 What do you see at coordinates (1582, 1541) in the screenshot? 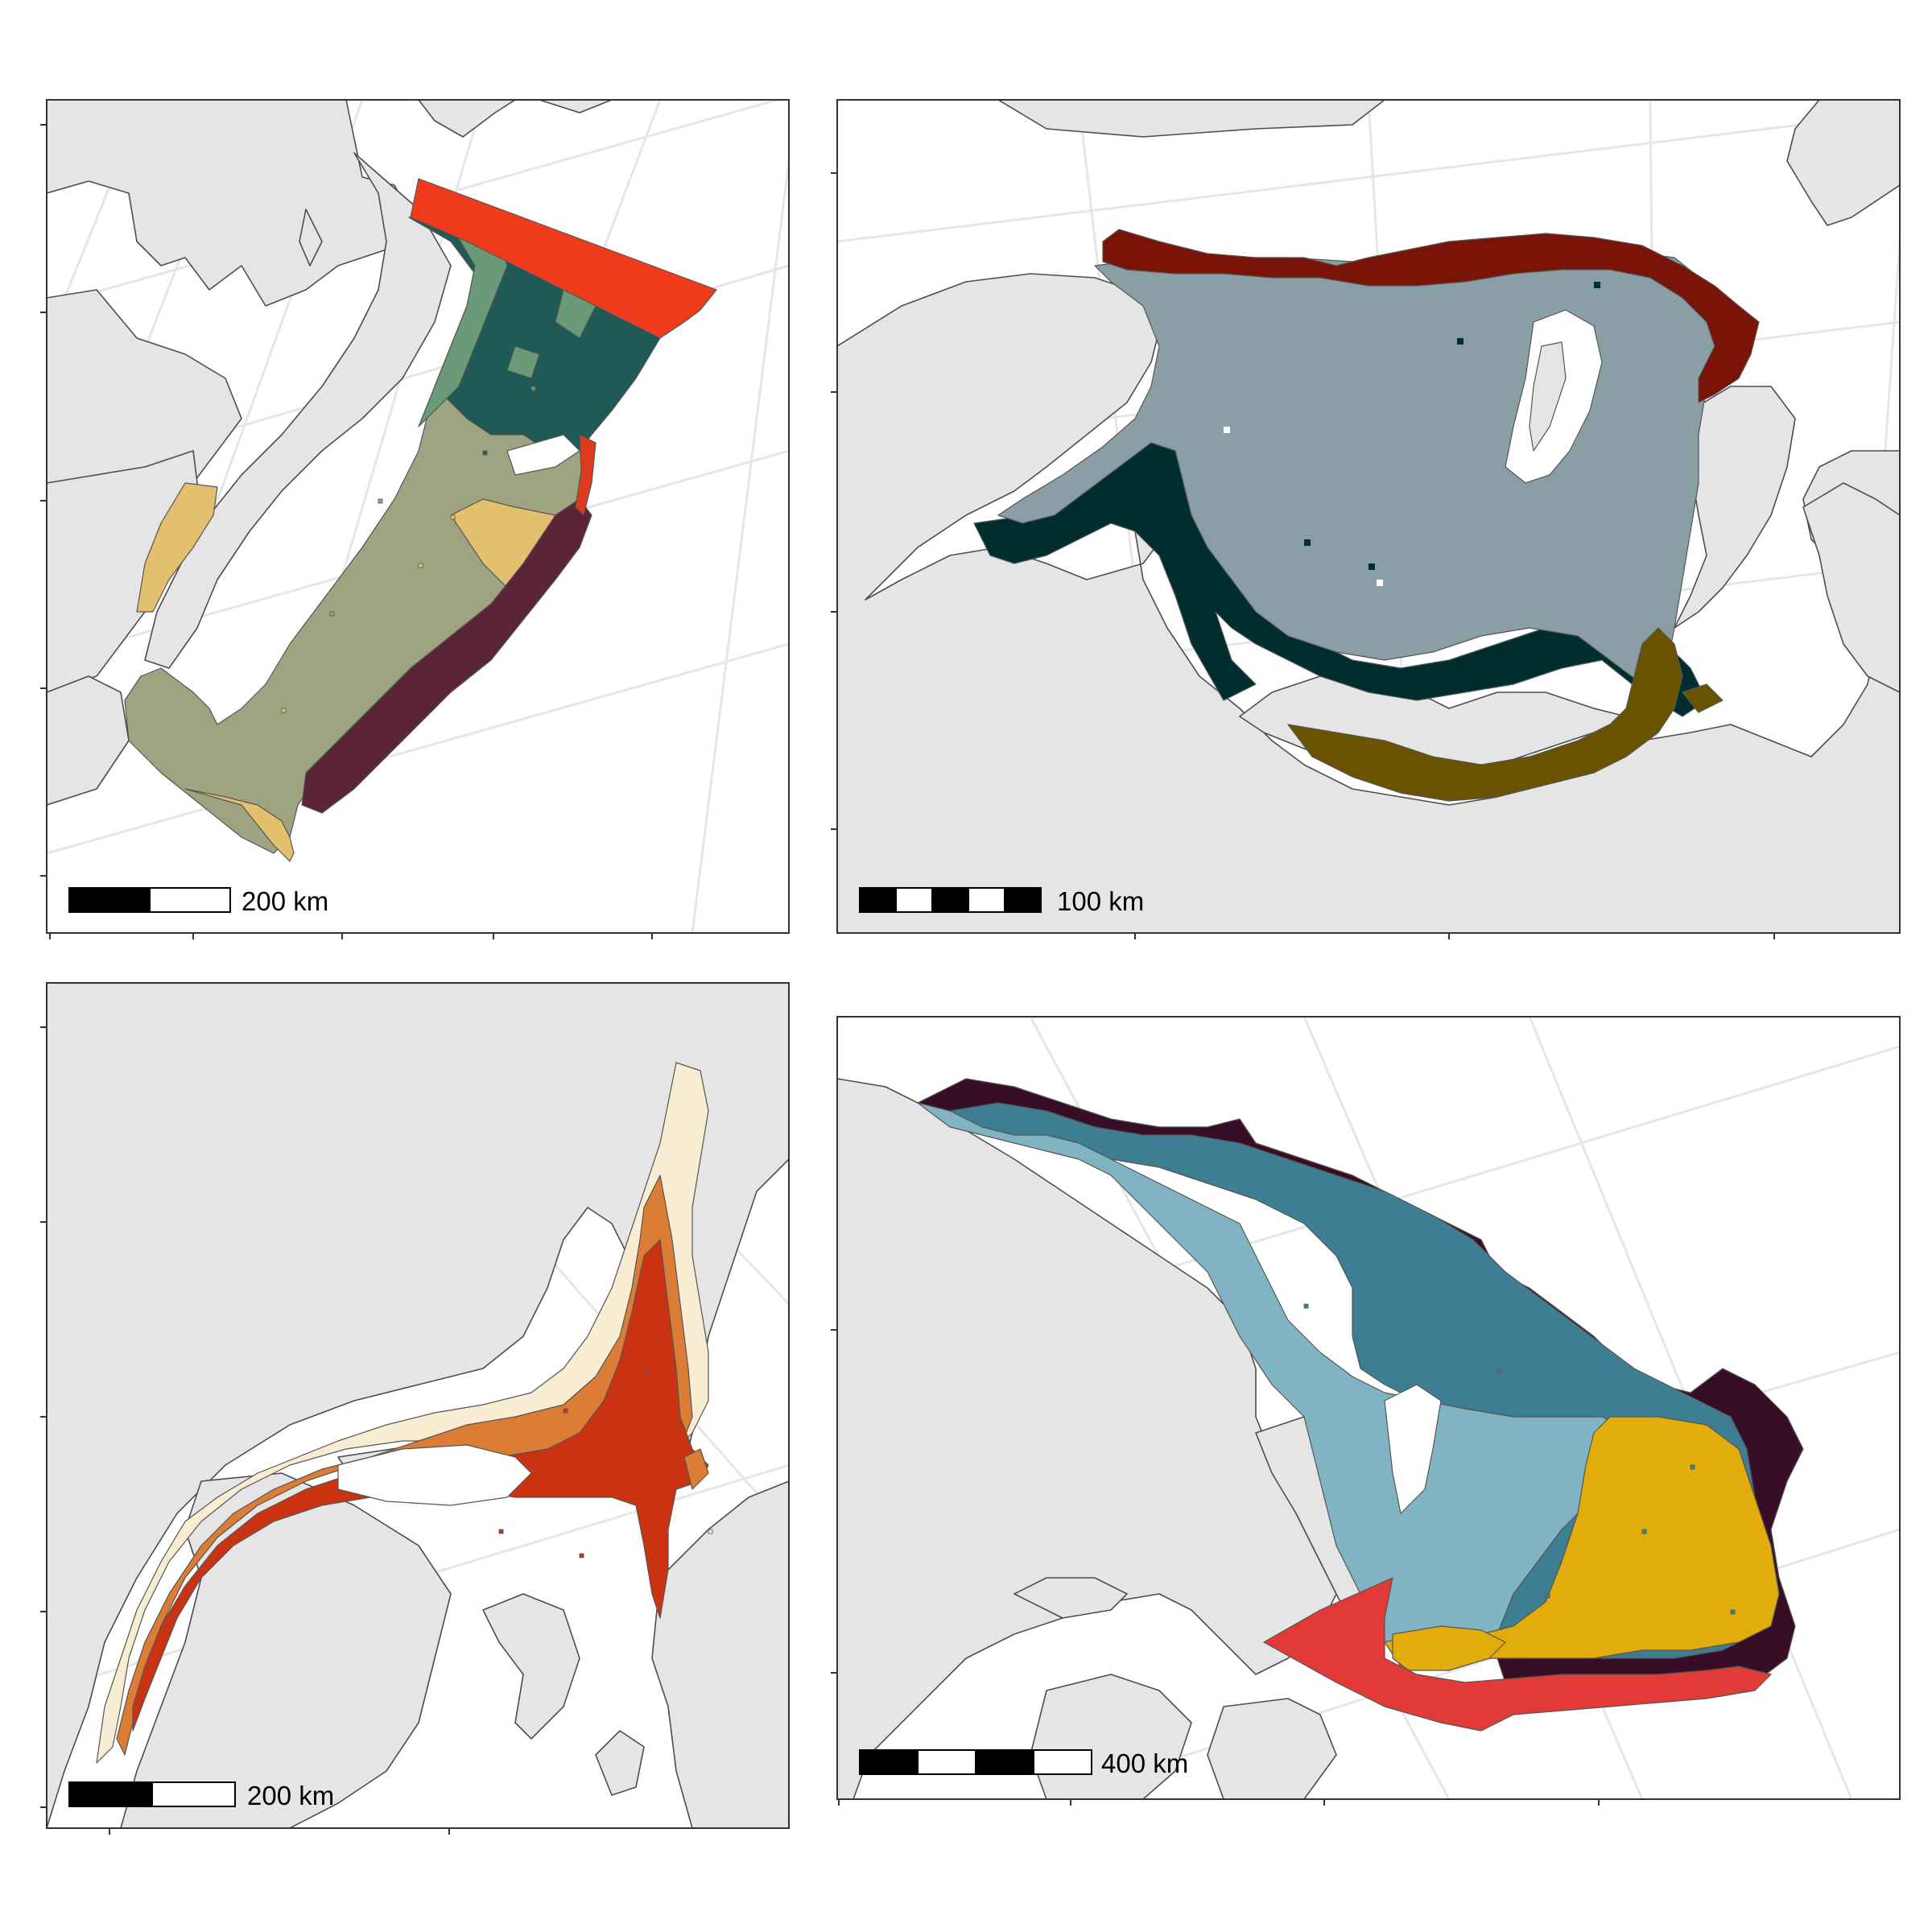
I see `region-gold` at bounding box center [1582, 1541].